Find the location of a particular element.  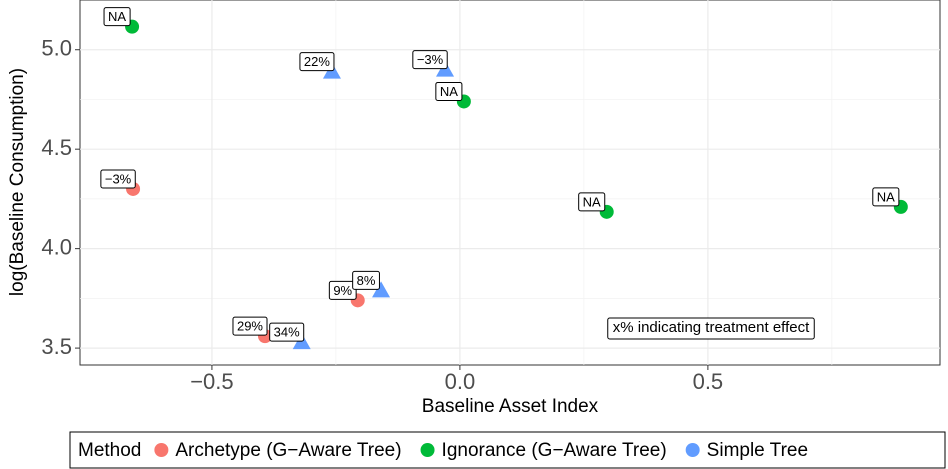

annotation-box is located at coordinates (711, 328).